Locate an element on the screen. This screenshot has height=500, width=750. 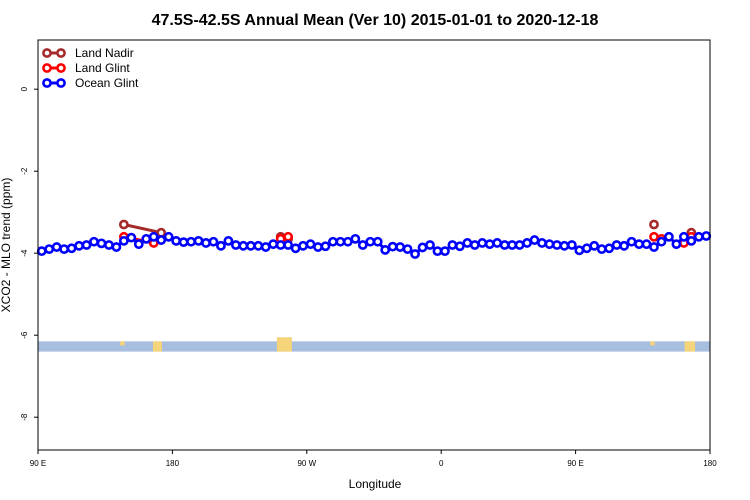
legend-label: Land Nadir is located at coordinates (104, 53).